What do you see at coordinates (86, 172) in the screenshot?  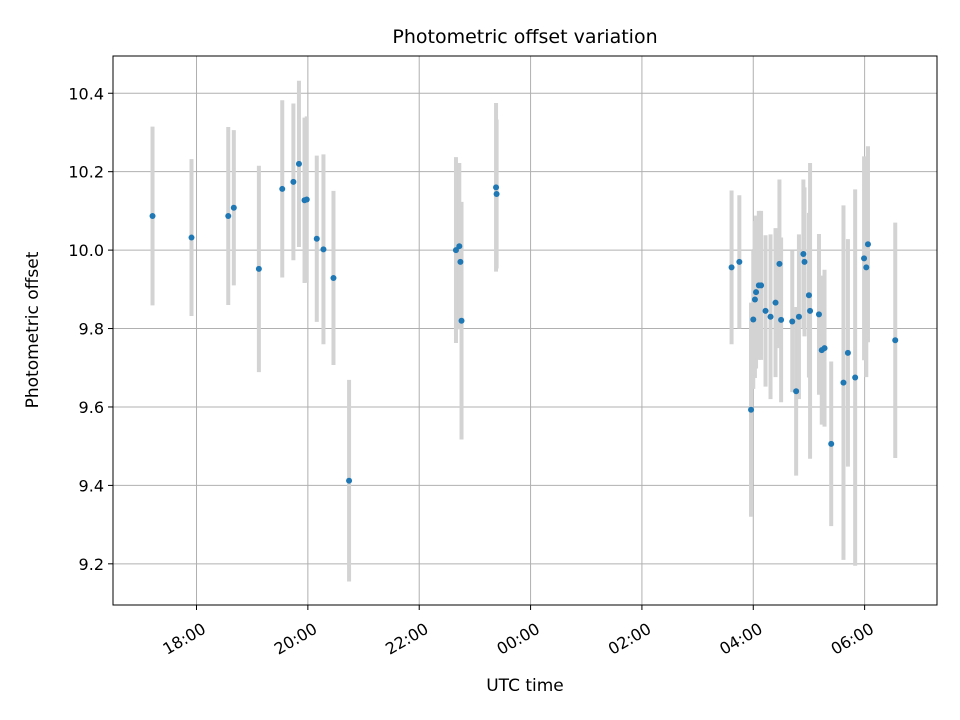 I see `y-tick-label: 10.2` at bounding box center [86, 172].